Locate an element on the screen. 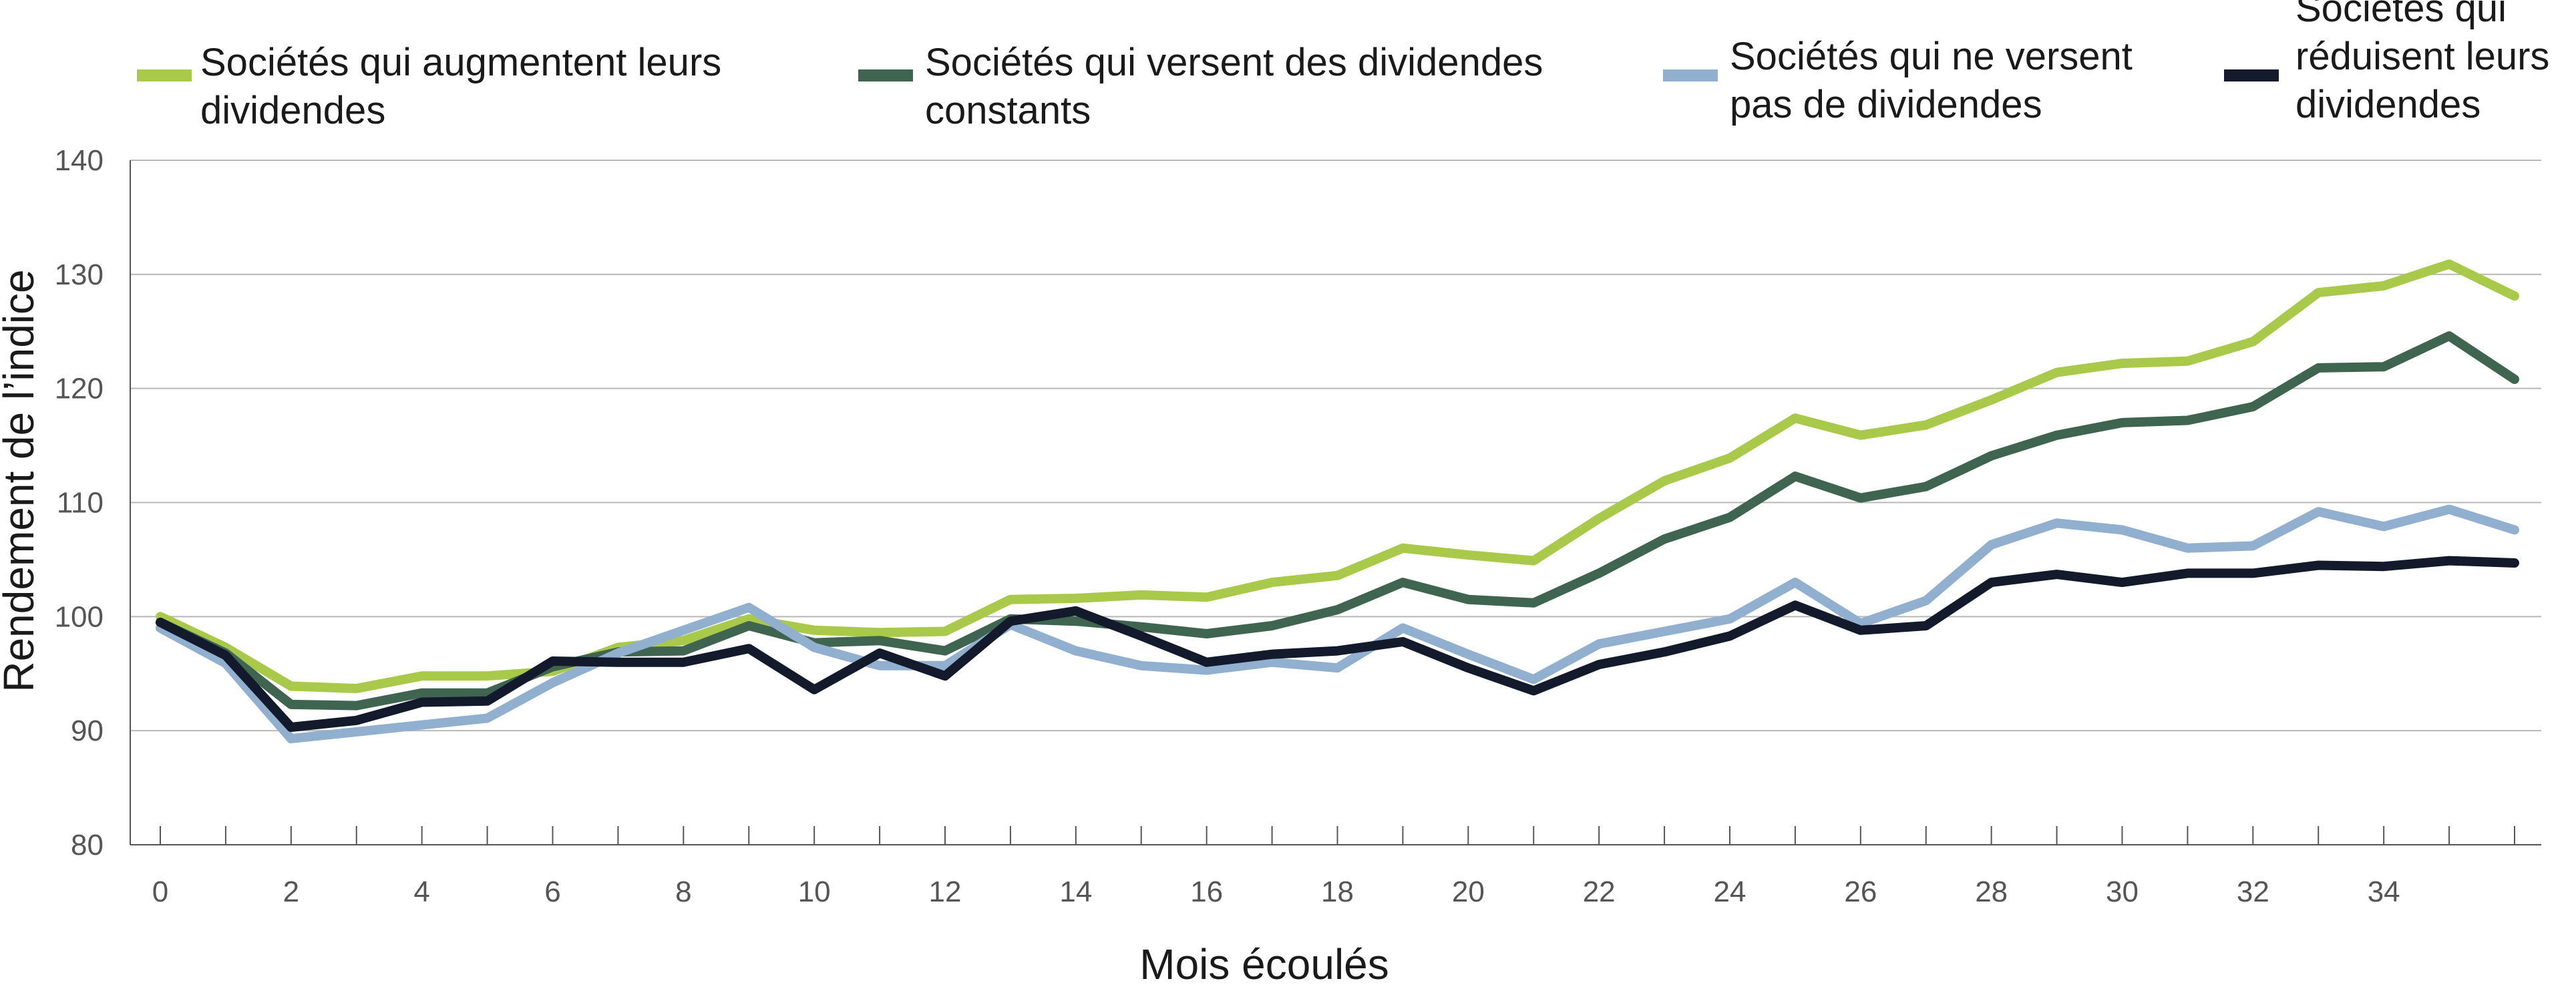  x-tick-label: 32 is located at coordinates (2253, 891).